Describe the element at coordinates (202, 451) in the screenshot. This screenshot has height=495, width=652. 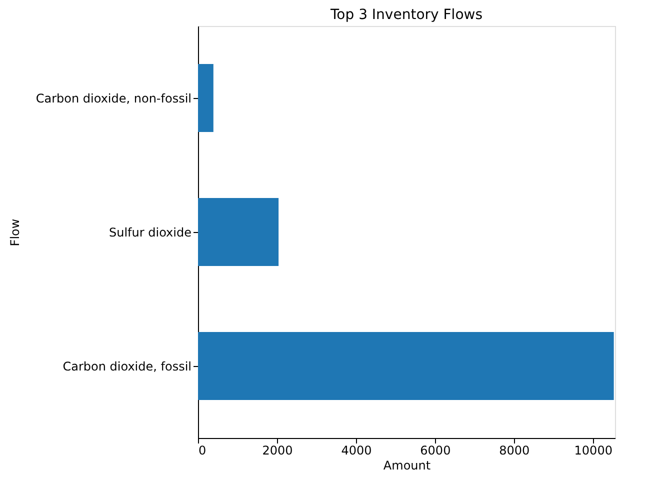
I see `x-tick-label: 0` at that location.